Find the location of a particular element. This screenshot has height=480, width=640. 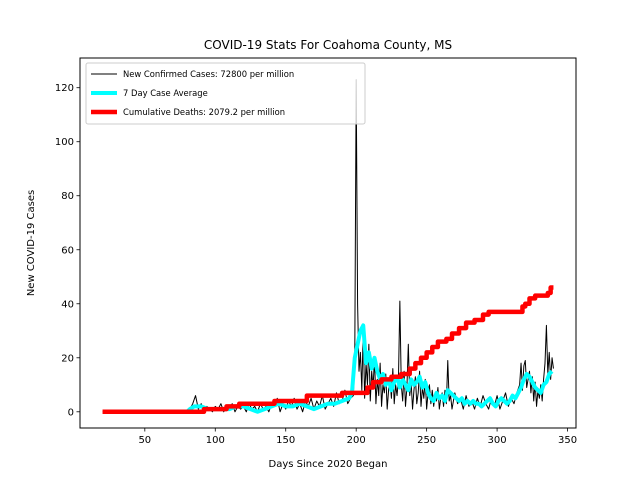

x-tick-label: 200 is located at coordinates (356, 440).